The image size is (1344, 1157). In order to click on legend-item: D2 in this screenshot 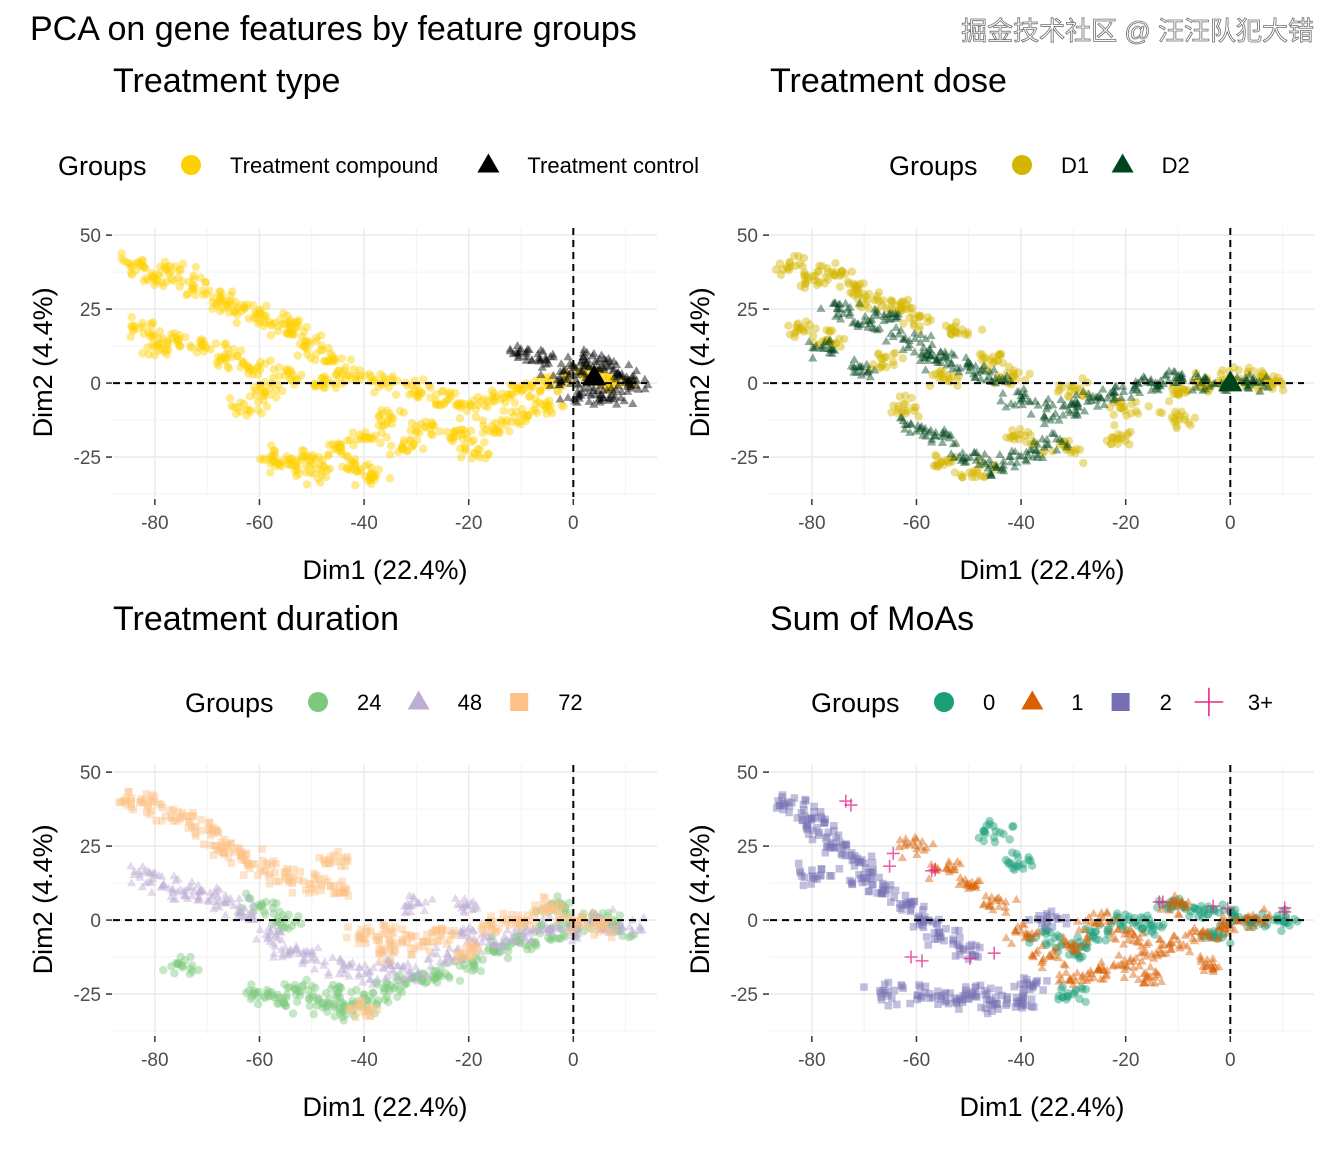, I will do `click(1150, 165)`.